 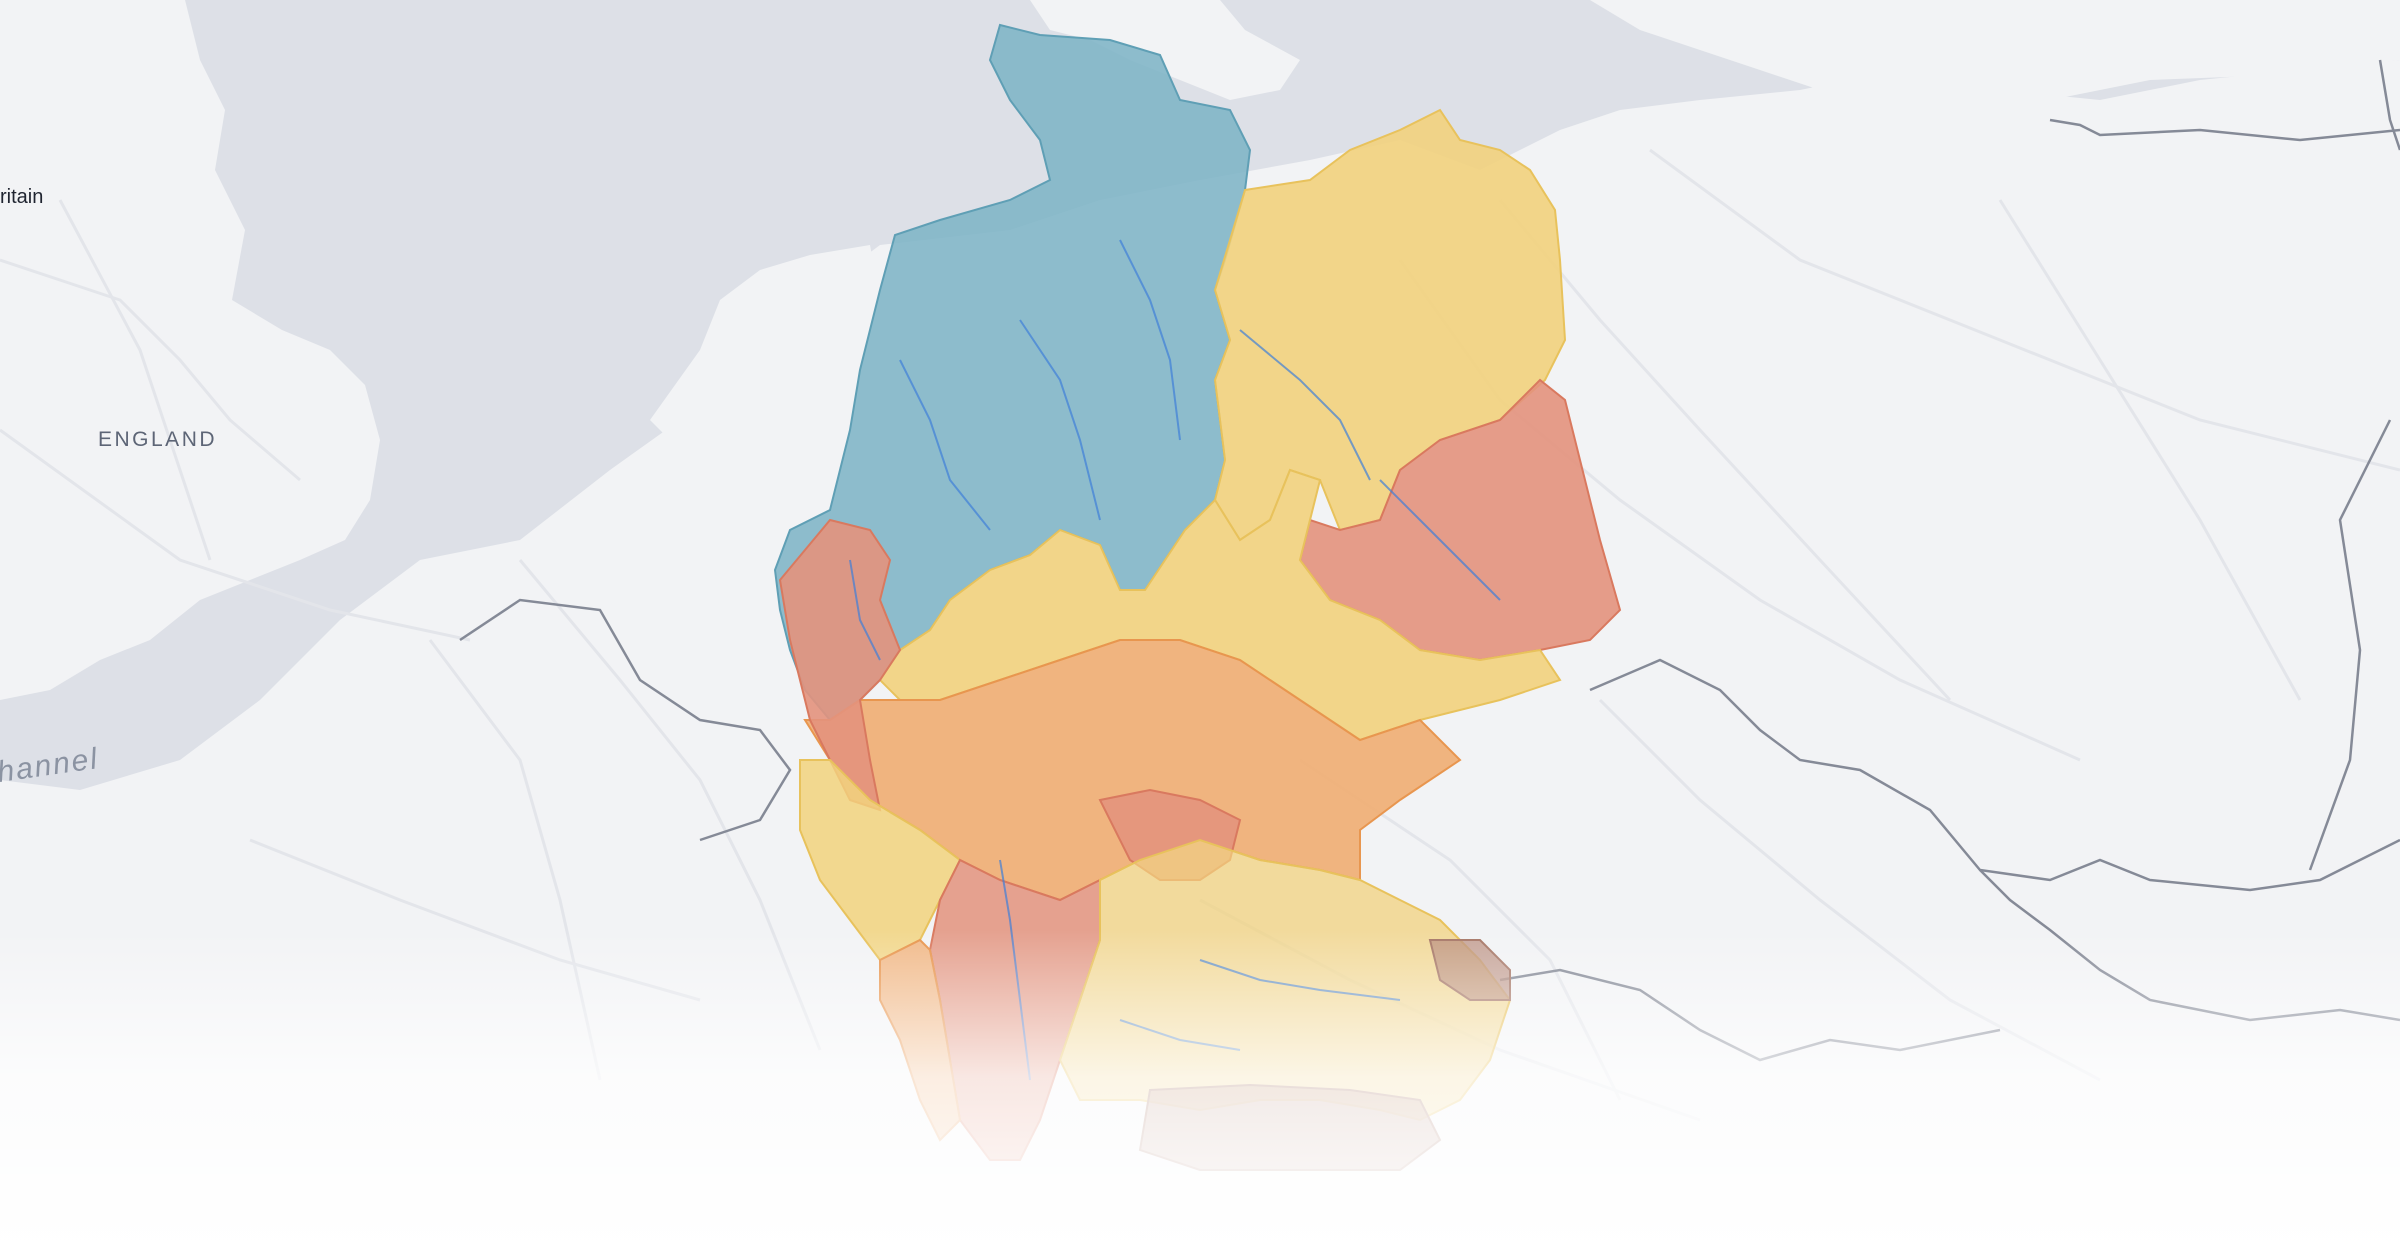 What do you see at coordinates (1995, 60) in the screenshot?
I see `sweden-land` at bounding box center [1995, 60].